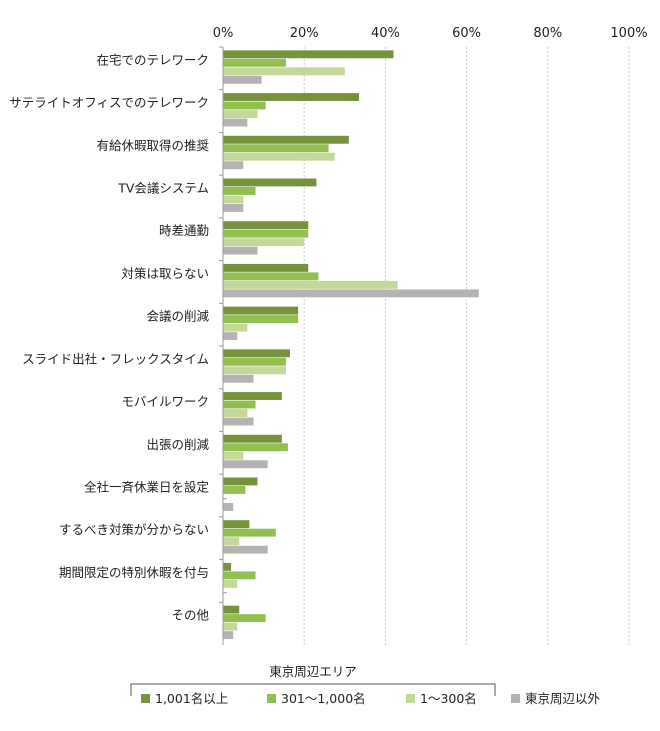  I want to click on legend: 東京周辺エリア 1,001名以上 301～1,000名 1～300名 東京周辺以外, so click(365, 685).